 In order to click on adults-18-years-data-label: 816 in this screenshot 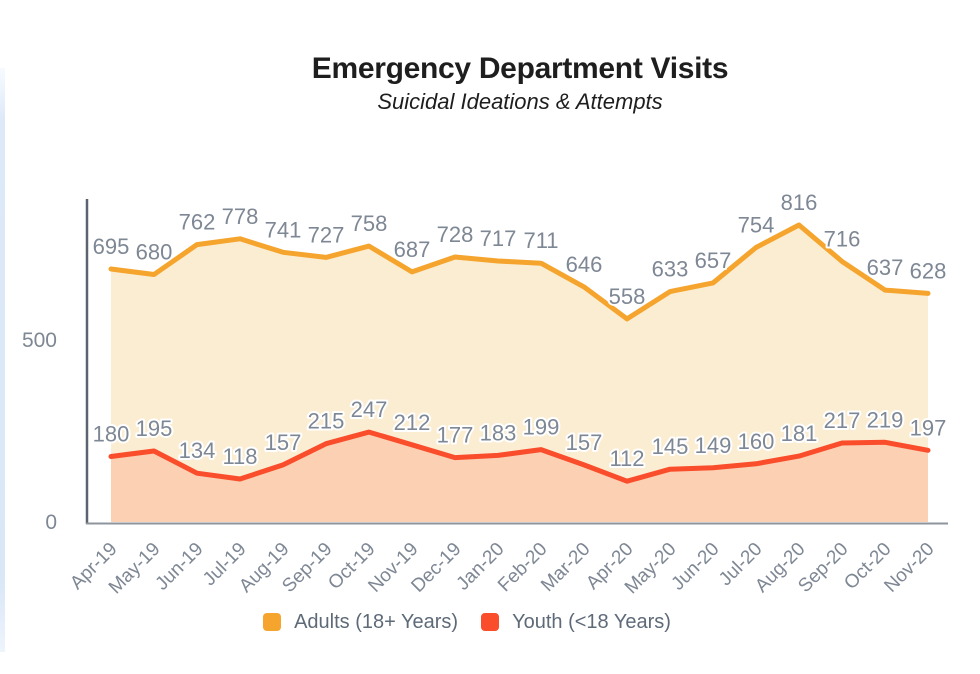, I will do `click(799, 202)`.